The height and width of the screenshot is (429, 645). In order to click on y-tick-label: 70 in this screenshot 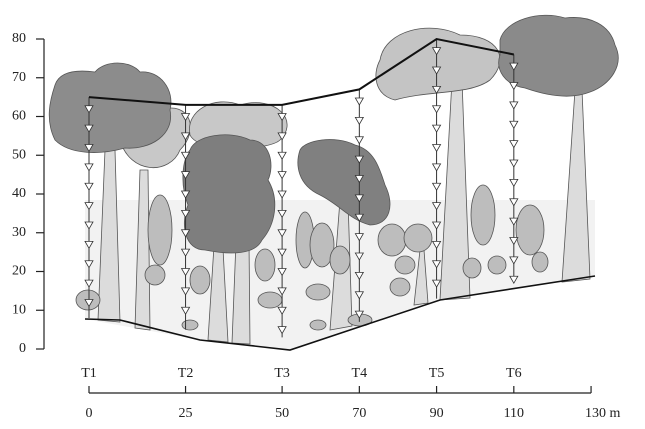, I will do `click(19, 77)`.